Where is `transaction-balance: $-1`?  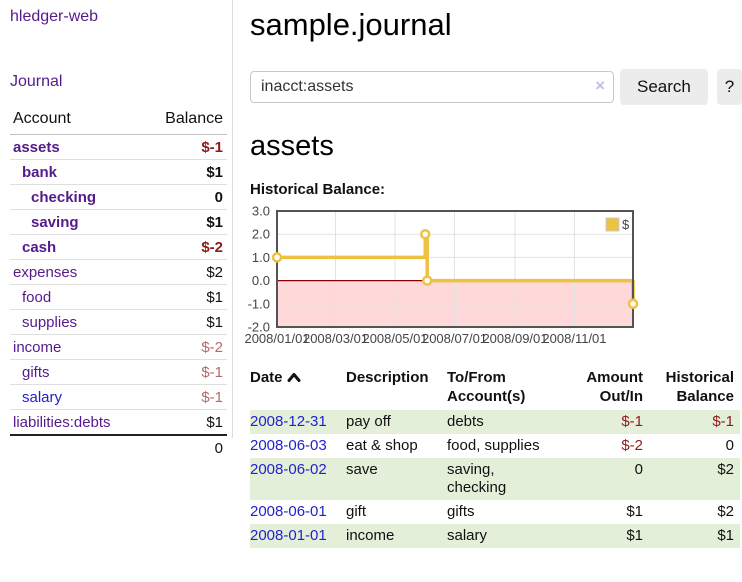
transaction-balance: $-1 is located at coordinates (691, 422).